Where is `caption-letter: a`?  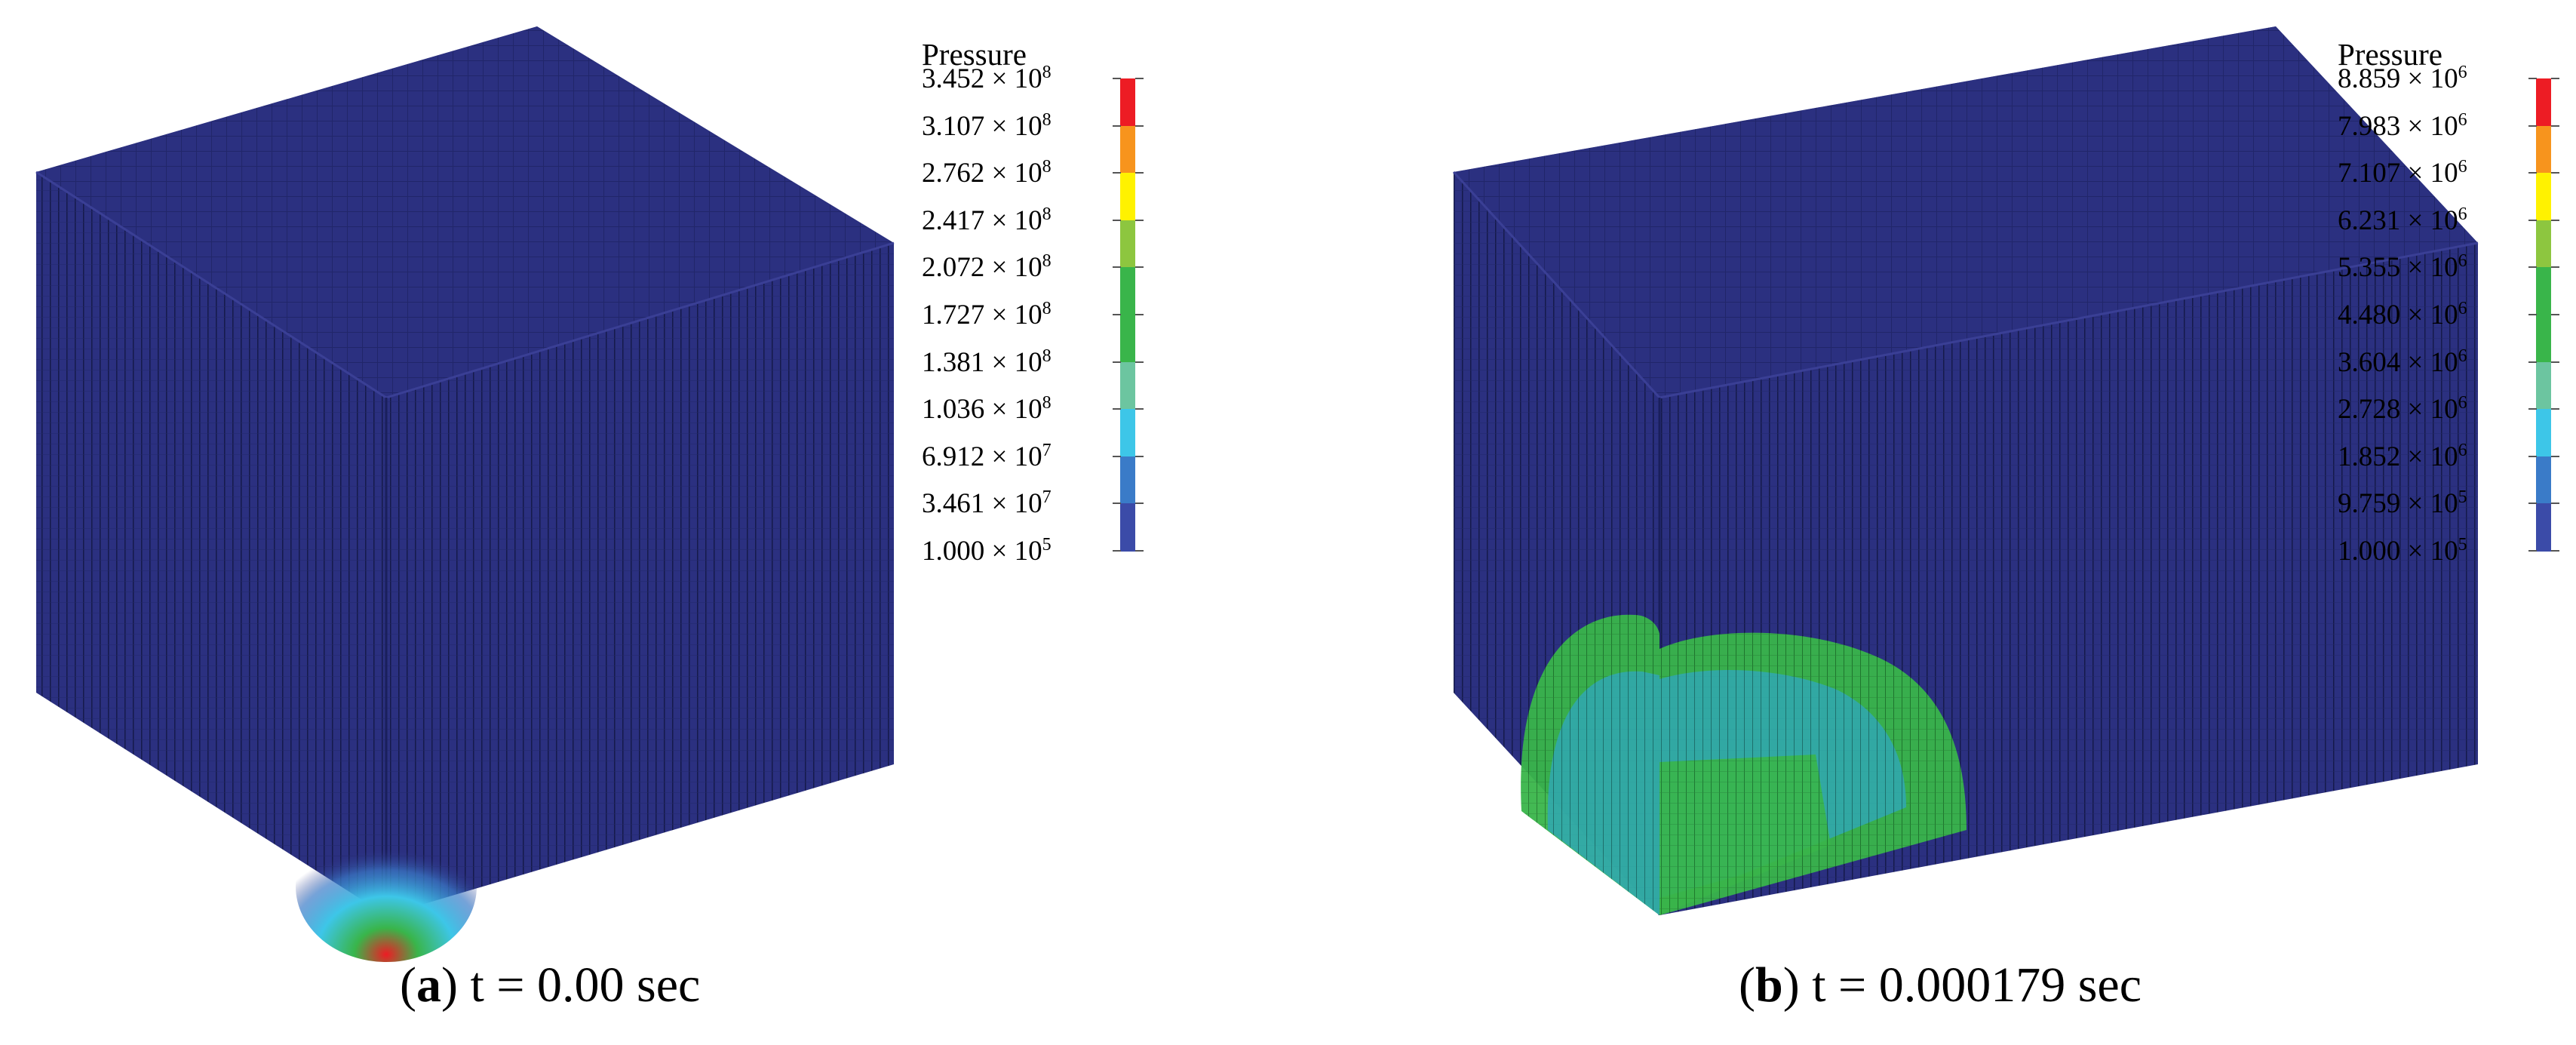
caption-letter: a is located at coordinates (428, 985).